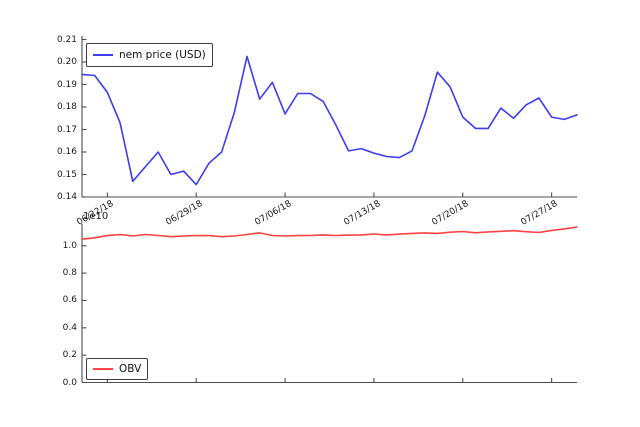 The height and width of the screenshot is (427, 640). I want to click on legend-obv: OBV, so click(117, 369).